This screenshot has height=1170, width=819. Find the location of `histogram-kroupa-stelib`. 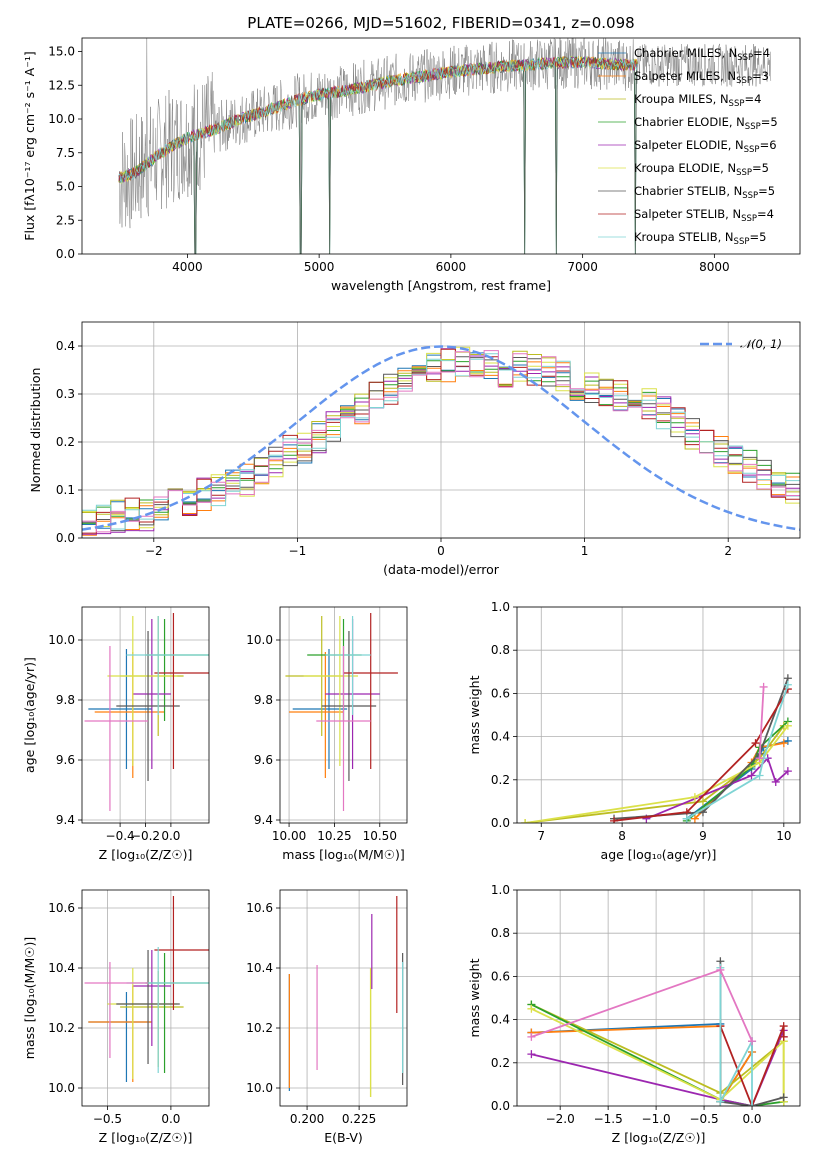

histogram-kroupa-stelib is located at coordinates (441, 441).